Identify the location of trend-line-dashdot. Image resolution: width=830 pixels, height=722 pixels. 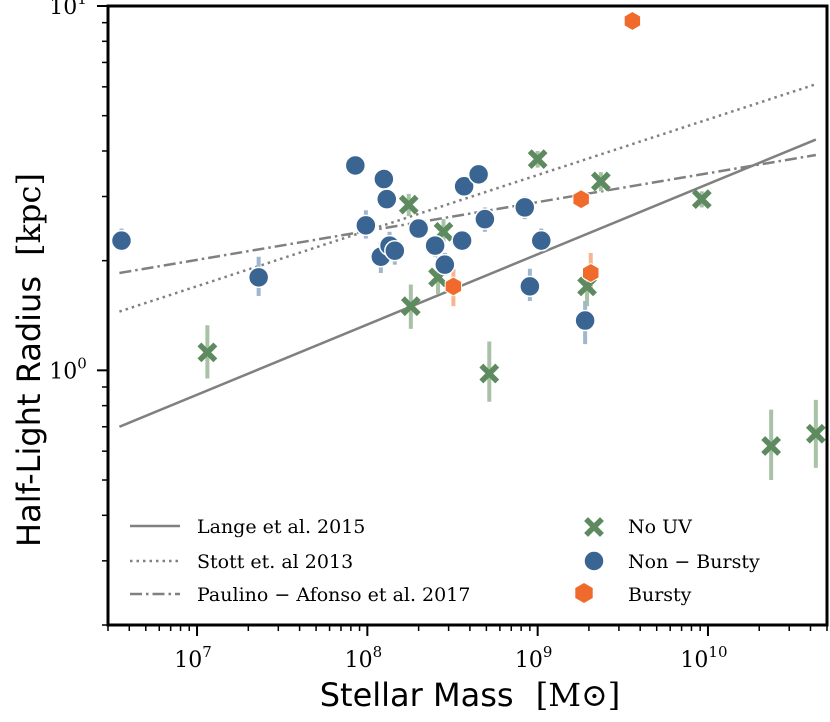
(468, 214).